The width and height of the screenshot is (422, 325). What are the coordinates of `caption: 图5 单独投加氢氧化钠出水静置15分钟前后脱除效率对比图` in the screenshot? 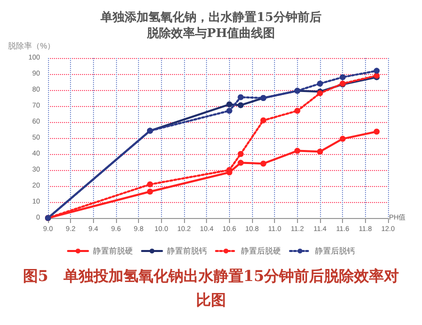 It's located at (211, 288).